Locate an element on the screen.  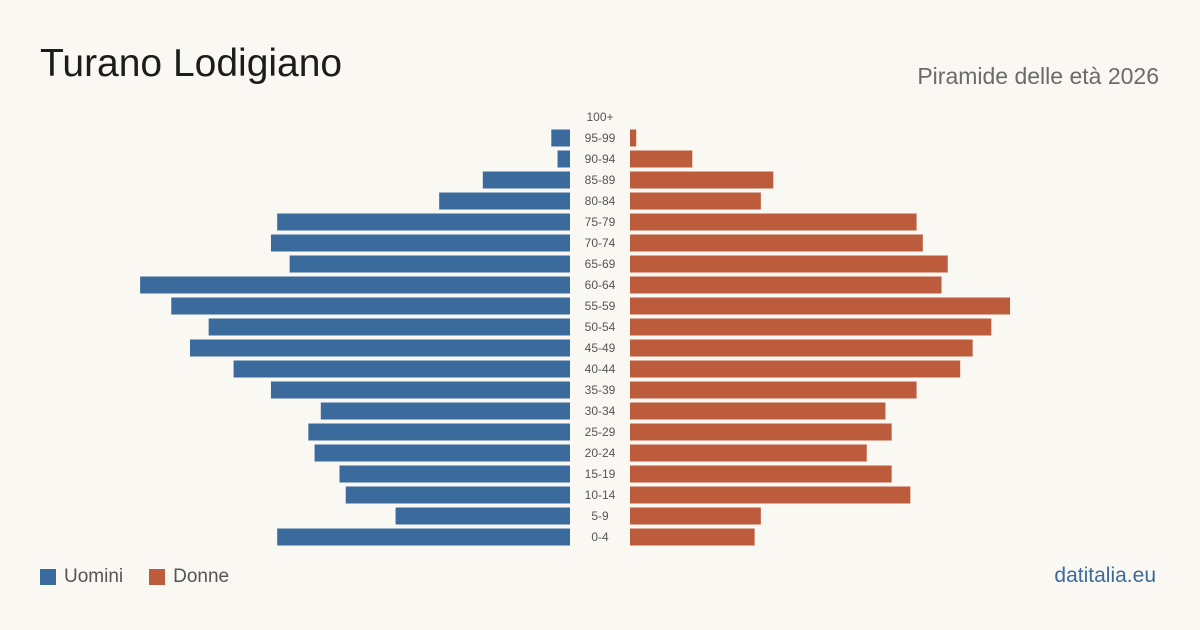
legend-item-women: Donne is located at coordinates (189, 577).